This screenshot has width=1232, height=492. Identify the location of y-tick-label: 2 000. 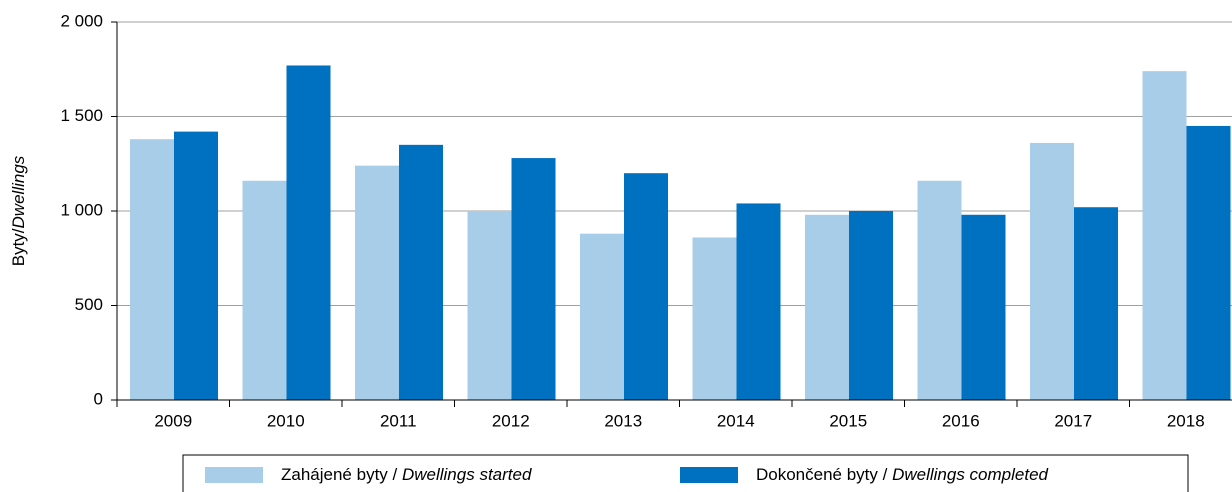
(81, 20).